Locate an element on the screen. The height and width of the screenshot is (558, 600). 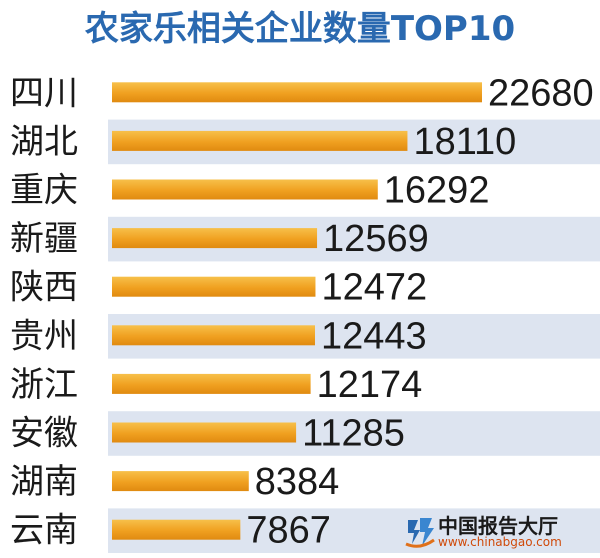
value-label-0: 22680 is located at coordinates (541, 93).